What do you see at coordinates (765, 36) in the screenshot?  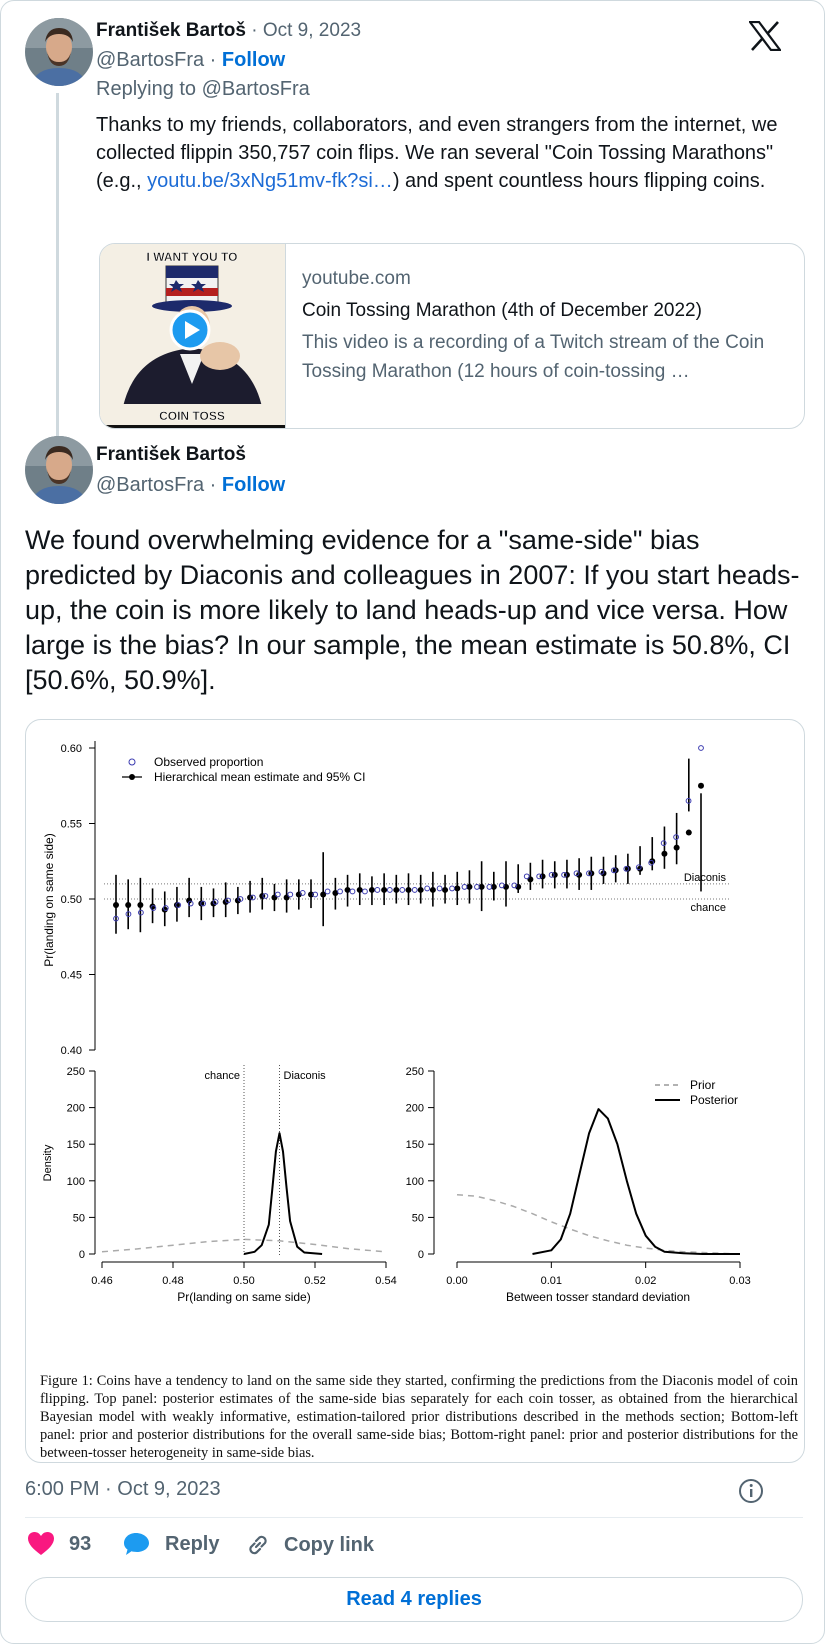 I see `x-logo-icon` at bounding box center [765, 36].